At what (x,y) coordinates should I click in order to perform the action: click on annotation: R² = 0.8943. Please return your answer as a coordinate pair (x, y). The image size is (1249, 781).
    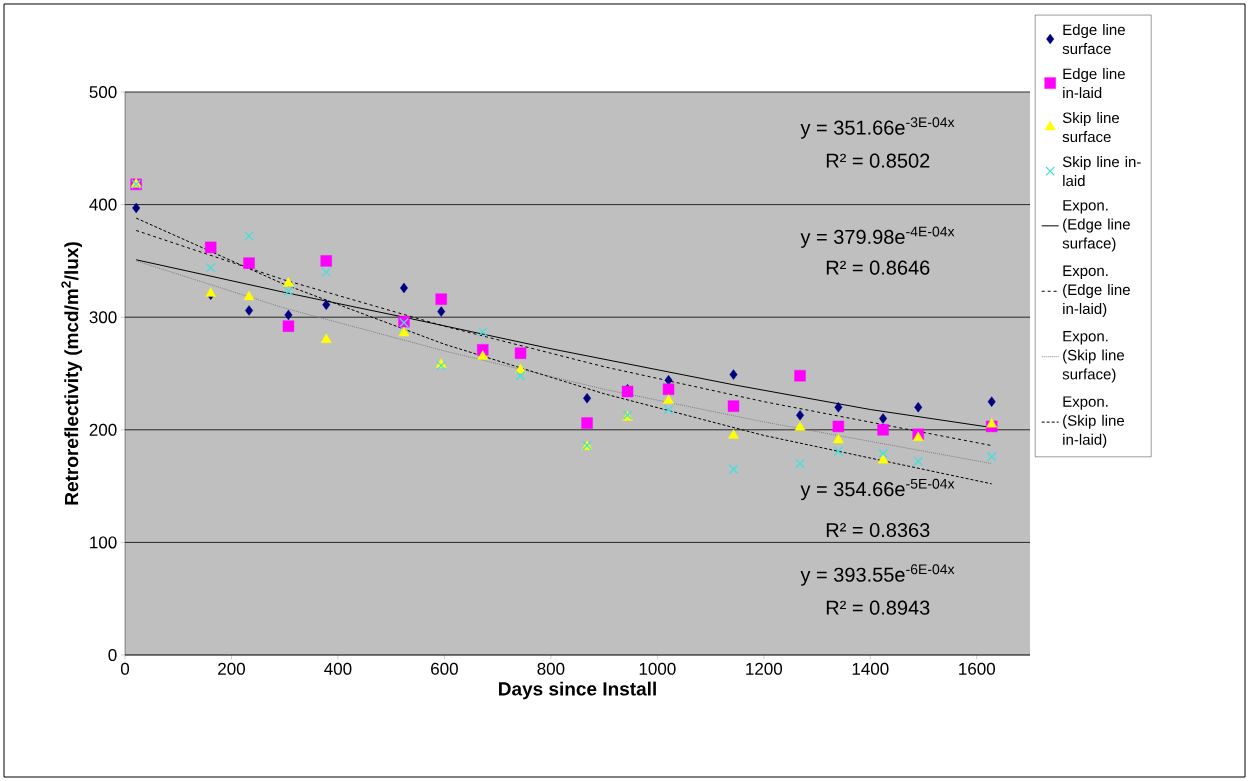
    Looking at the image, I should click on (878, 607).